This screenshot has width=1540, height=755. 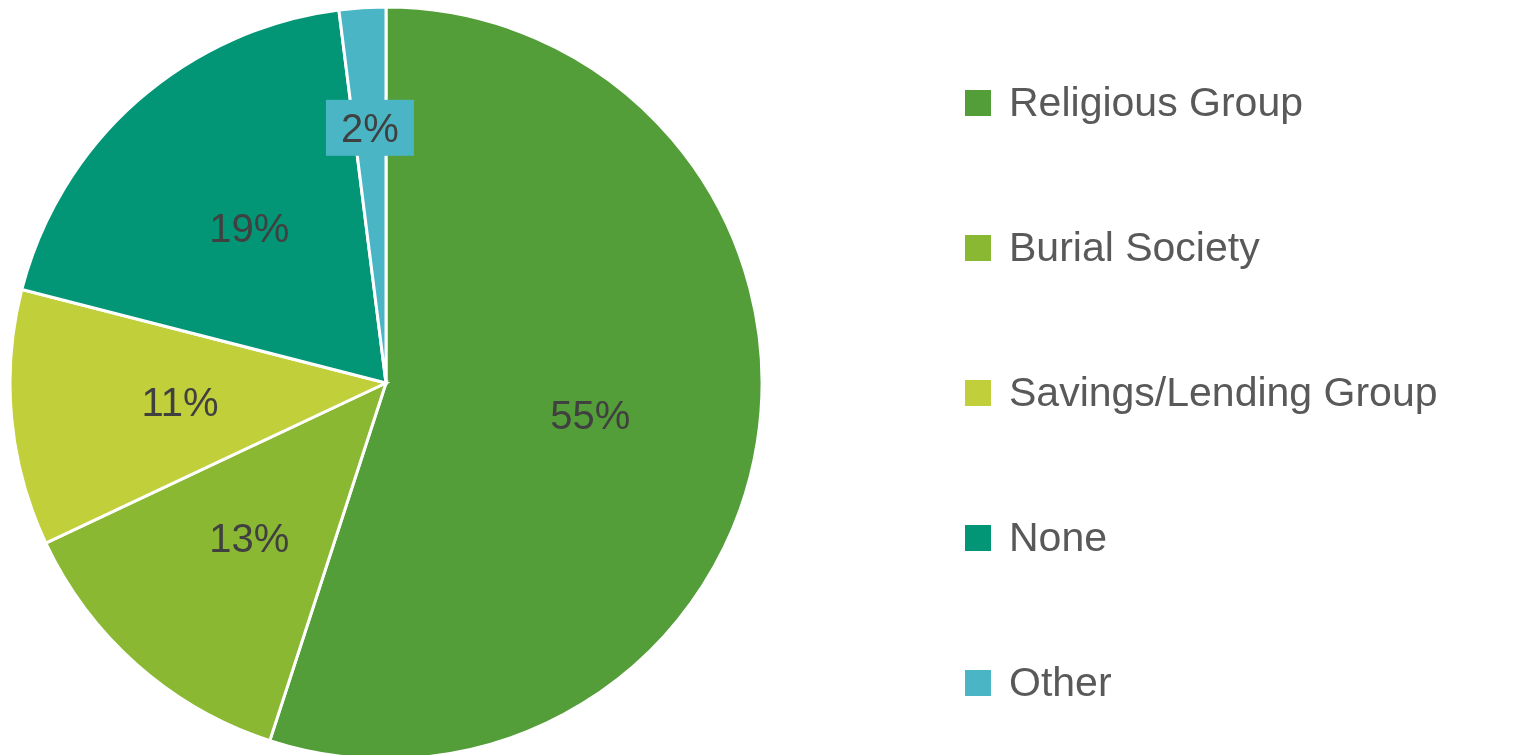 I want to click on legend-label: Religious Group, so click(x=1156, y=102).